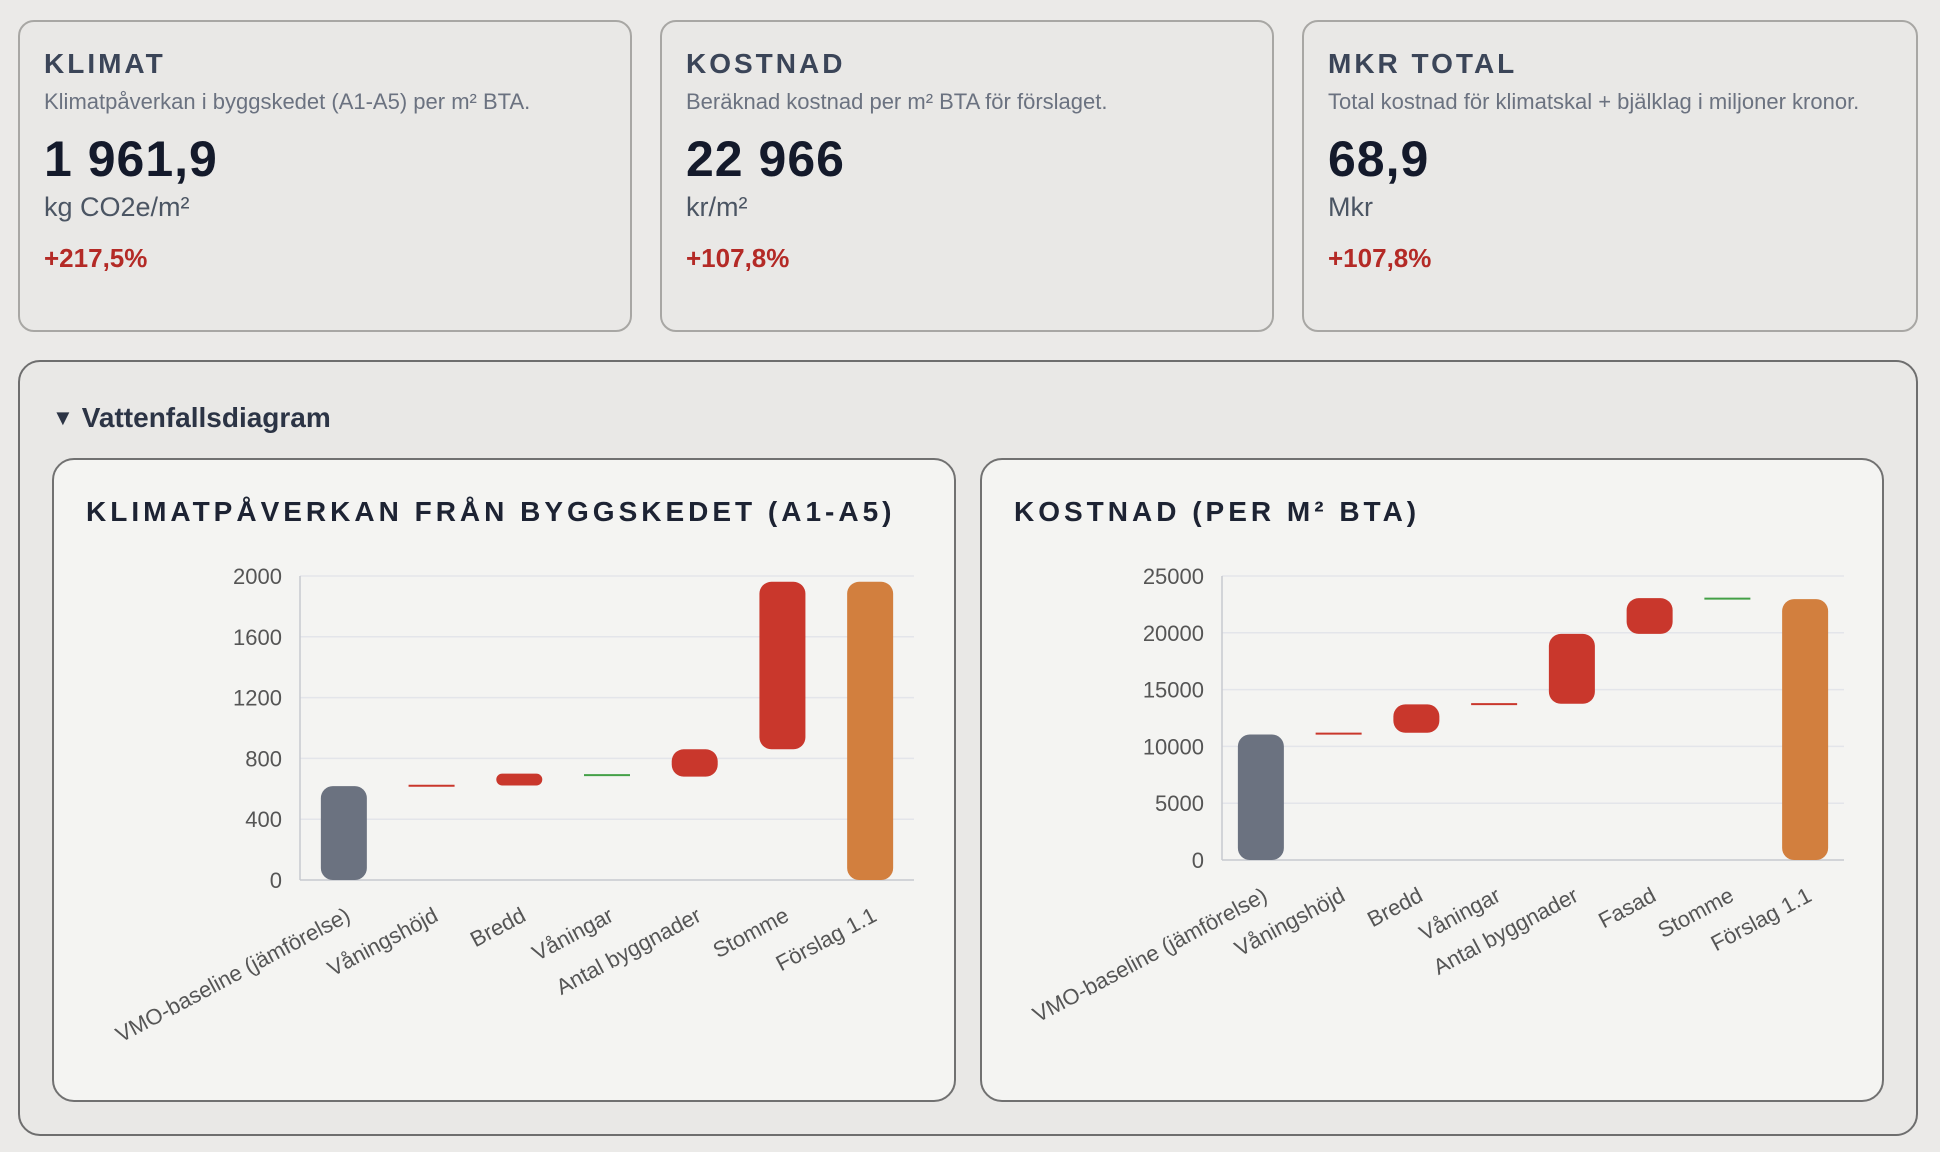  Describe the element at coordinates (105, 63) in the screenshot. I see `card-title: KLIMAT` at that location.